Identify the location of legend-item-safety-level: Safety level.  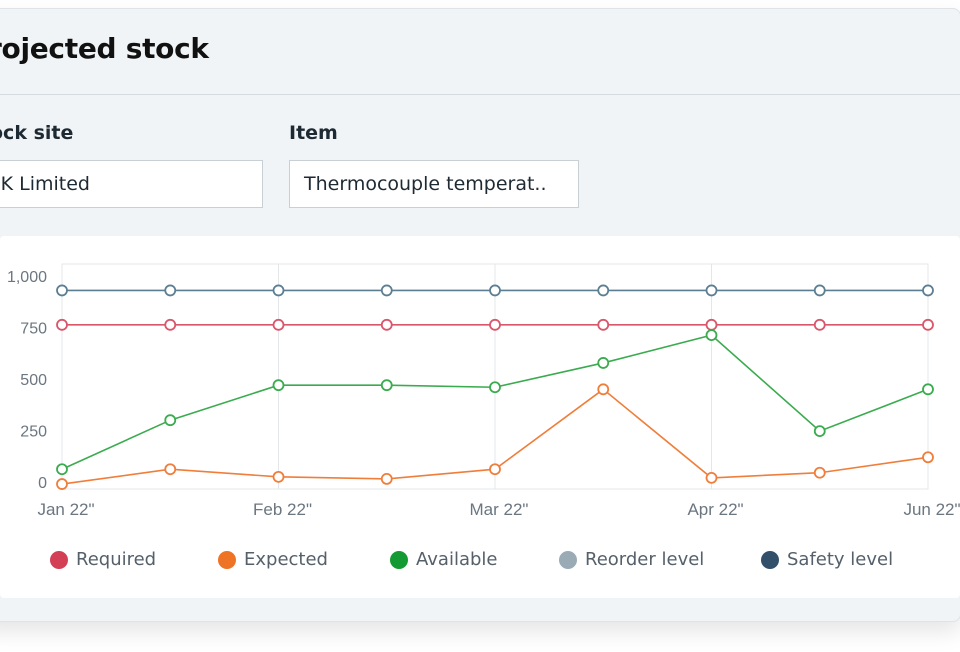
(827, 559).